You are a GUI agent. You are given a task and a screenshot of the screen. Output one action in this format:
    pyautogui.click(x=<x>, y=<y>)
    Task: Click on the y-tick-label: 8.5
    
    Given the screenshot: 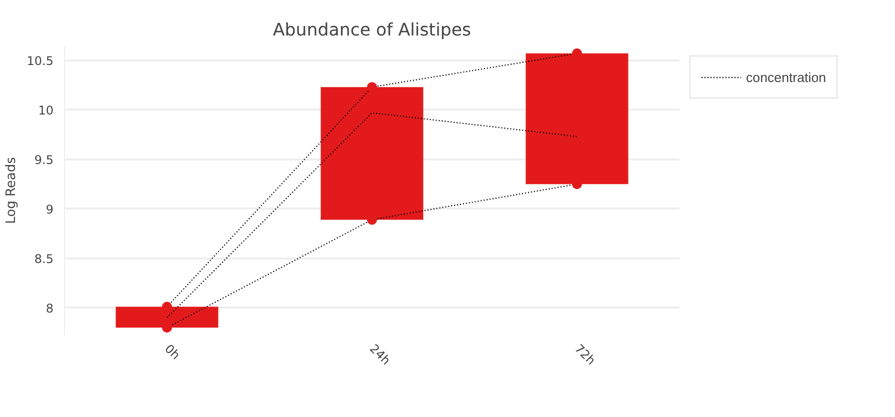 What is the action you would take?
    pyautogui.click(x=44, y=259)
    